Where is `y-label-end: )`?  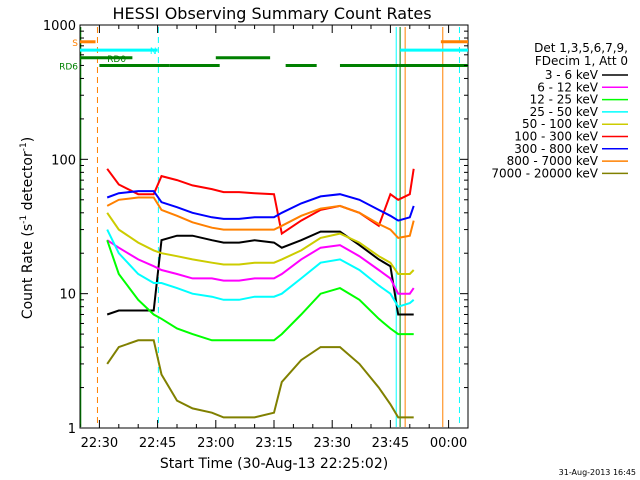 y-label-end: ) is located at coordinates (28, 139).